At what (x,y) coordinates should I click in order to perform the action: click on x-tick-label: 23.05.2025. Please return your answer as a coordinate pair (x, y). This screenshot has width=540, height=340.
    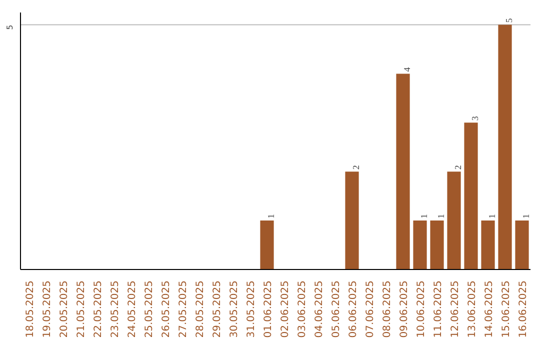
    Looking at the image, I should click on (115, 309).